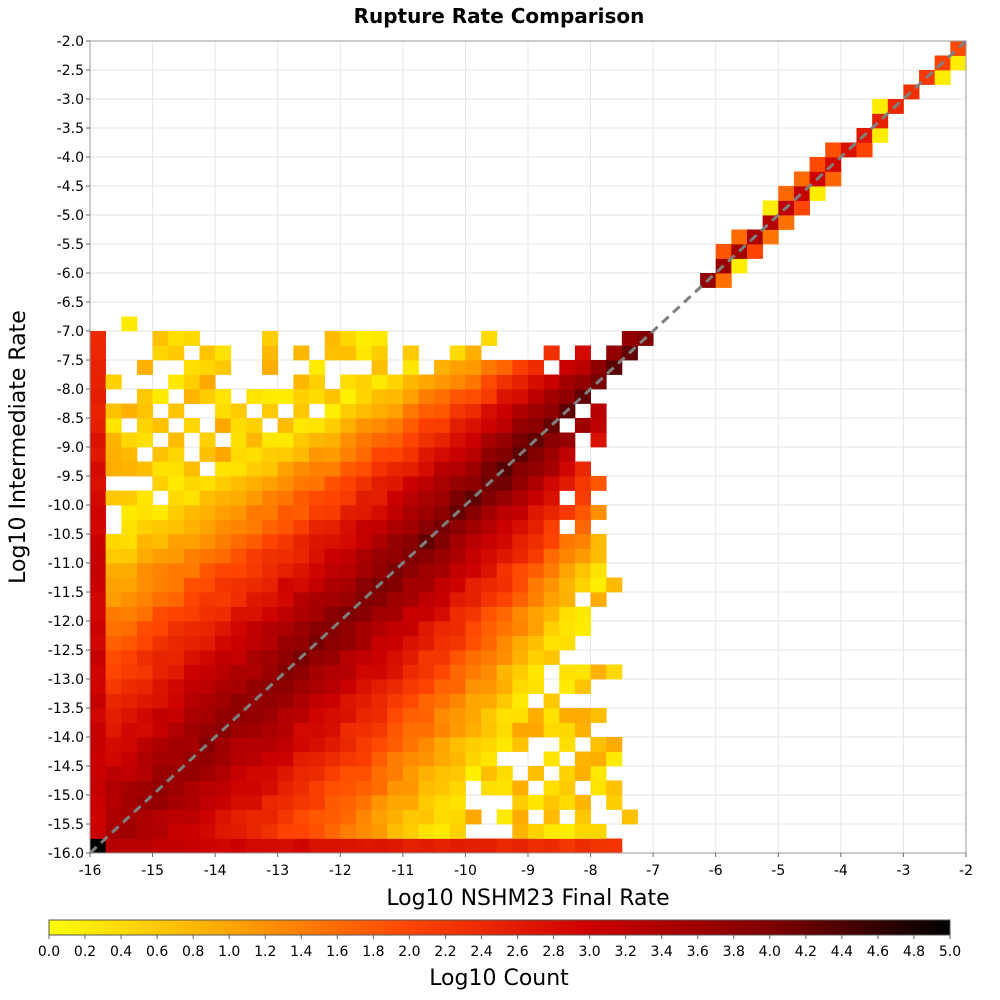 Image resolution: width=1000 pixels, height=1000 pixels. Describe the element at coordinates (277, 871) in the screenshot. I see `x-tick-label: -13` at that location.